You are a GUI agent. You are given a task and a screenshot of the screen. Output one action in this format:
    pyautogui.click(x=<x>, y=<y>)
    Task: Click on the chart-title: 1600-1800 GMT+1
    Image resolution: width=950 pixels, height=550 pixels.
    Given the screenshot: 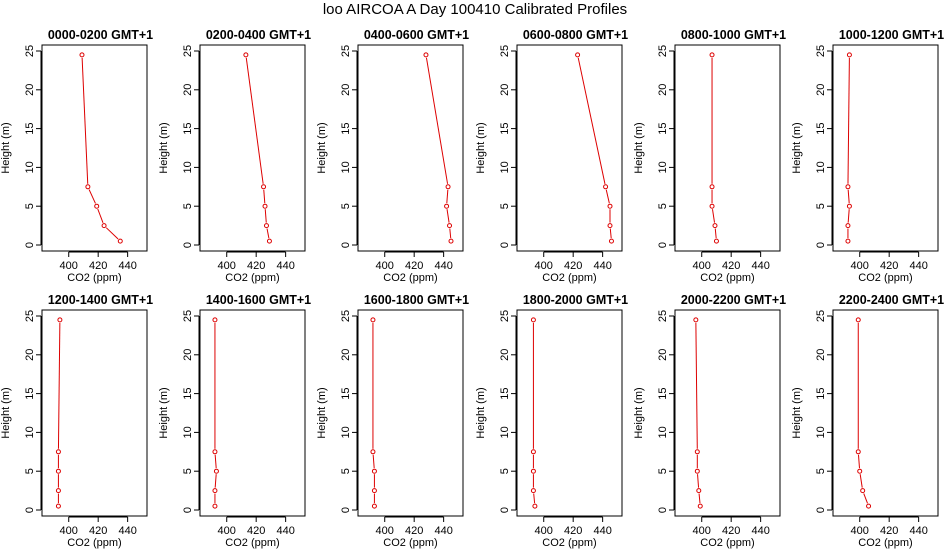 What is the action you would take?
    pyautogui.click(x=416, y=300)
    